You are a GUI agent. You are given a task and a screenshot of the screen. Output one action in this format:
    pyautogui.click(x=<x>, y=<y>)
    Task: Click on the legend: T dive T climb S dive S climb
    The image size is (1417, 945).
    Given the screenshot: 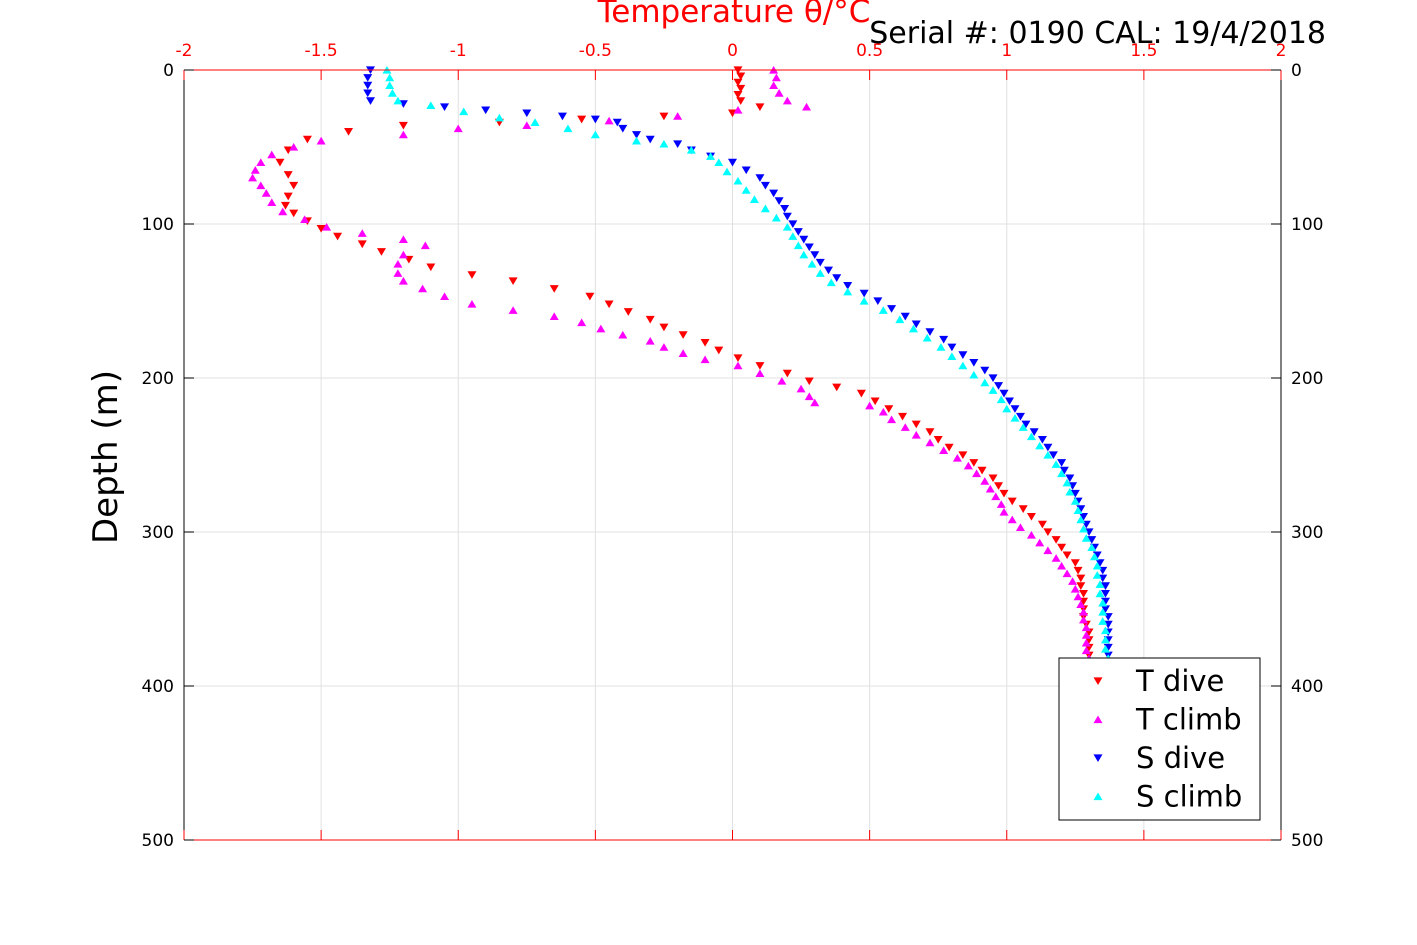 What is the action you would take?
    pyautogui.click(x=1159, y=739)
    